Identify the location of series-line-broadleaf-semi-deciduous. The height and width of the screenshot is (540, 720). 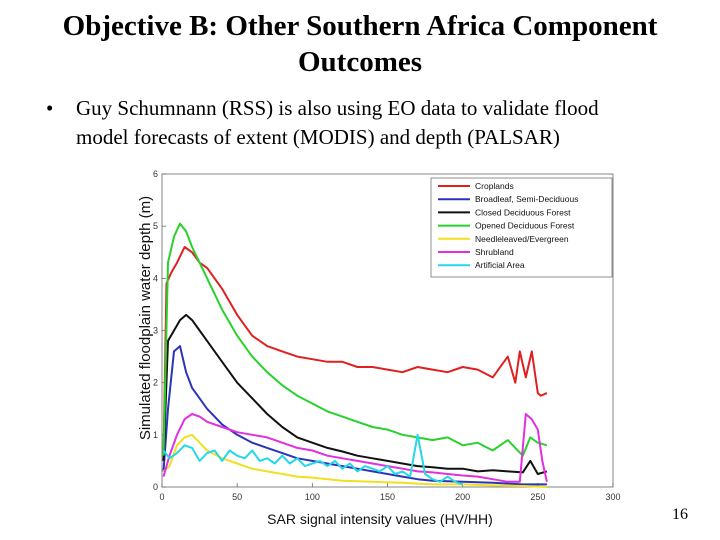
(354, 415).